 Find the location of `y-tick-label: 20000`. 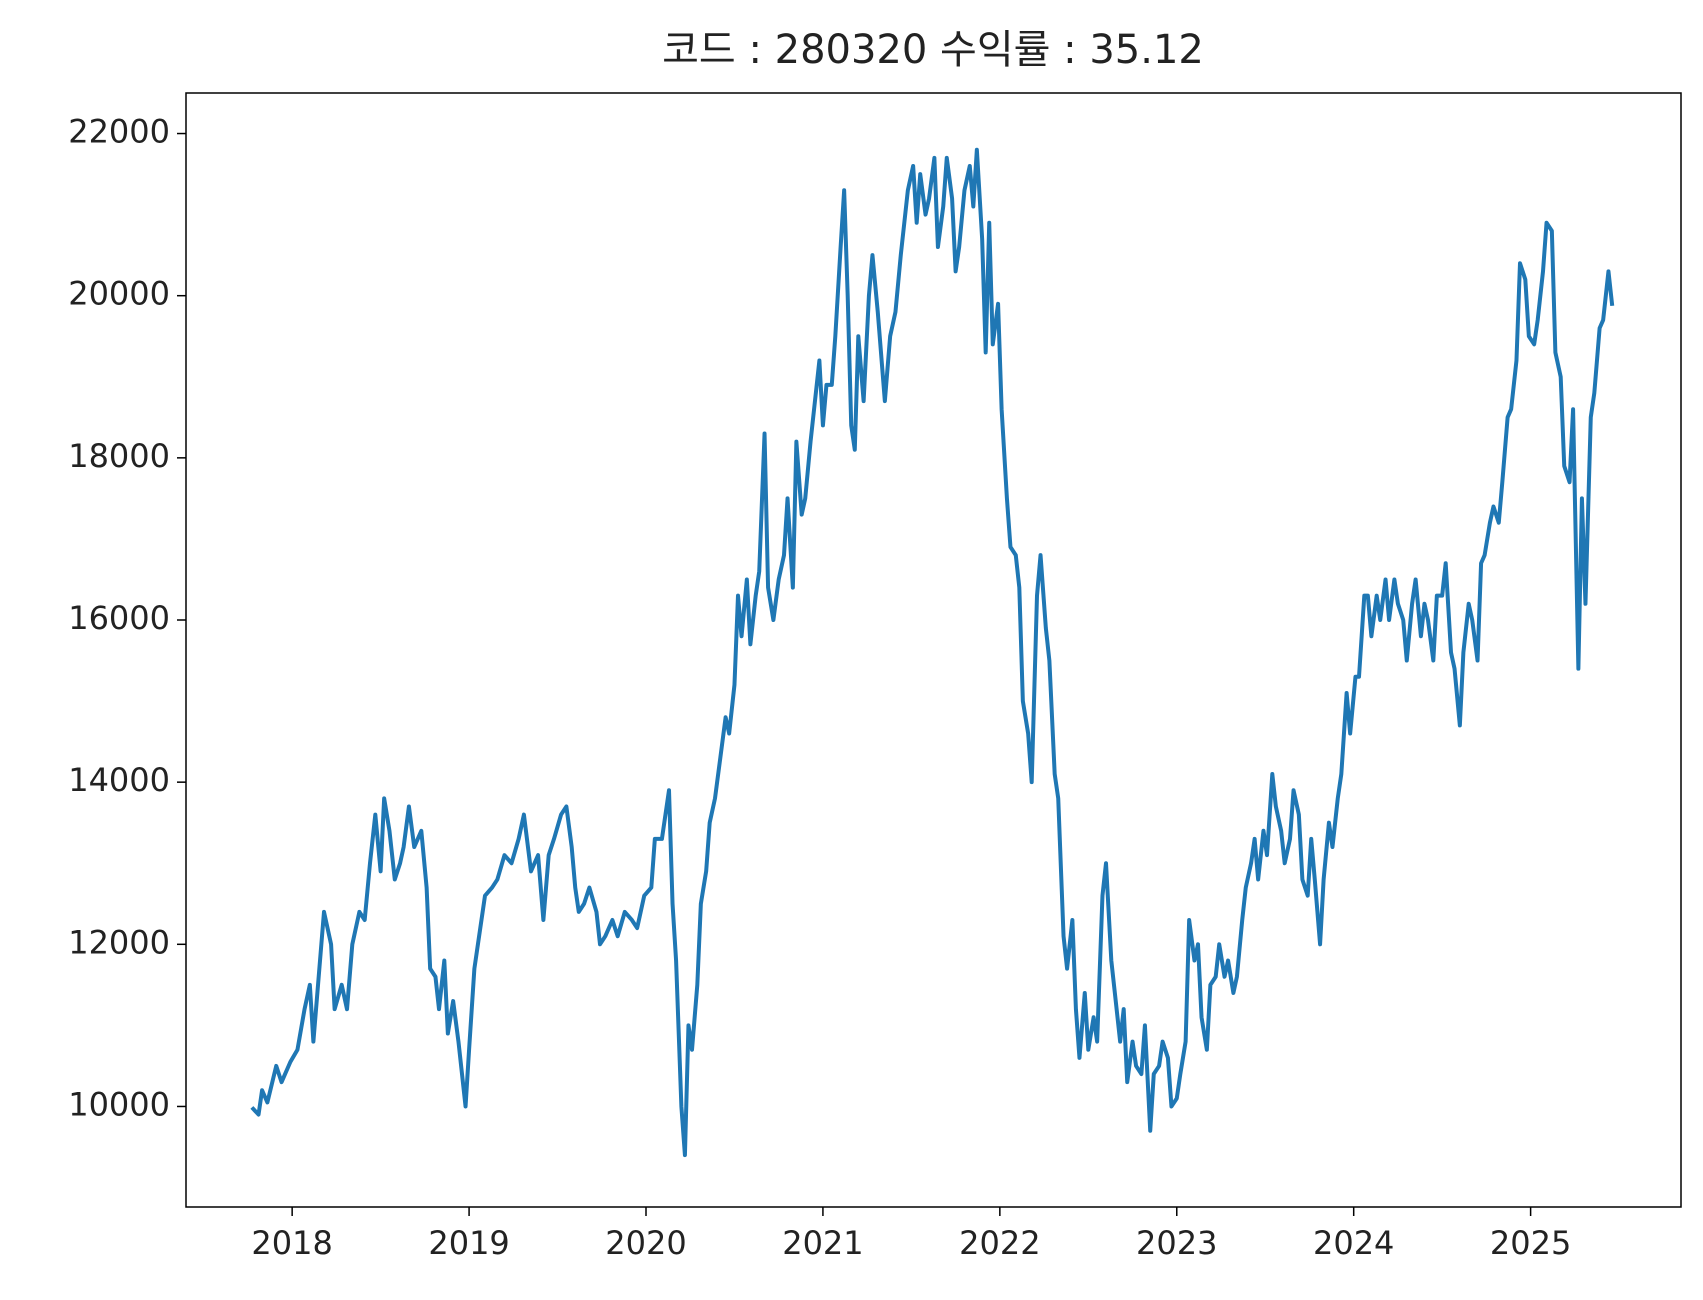

y-tick-label: 20000 is located at coordinates (119, 294).